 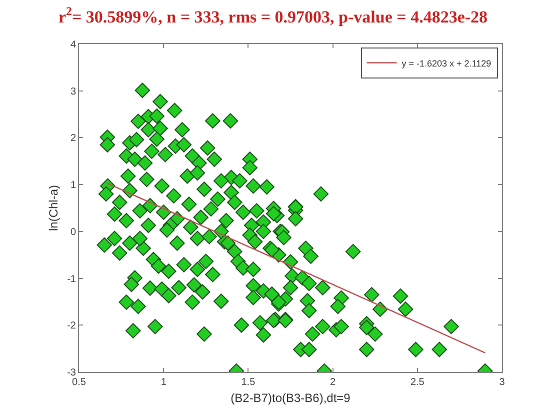 What do you see at coordinates (71, 373) in the screenshot?
I see `y-tick-label: -3` at bounding box center [71, 373].